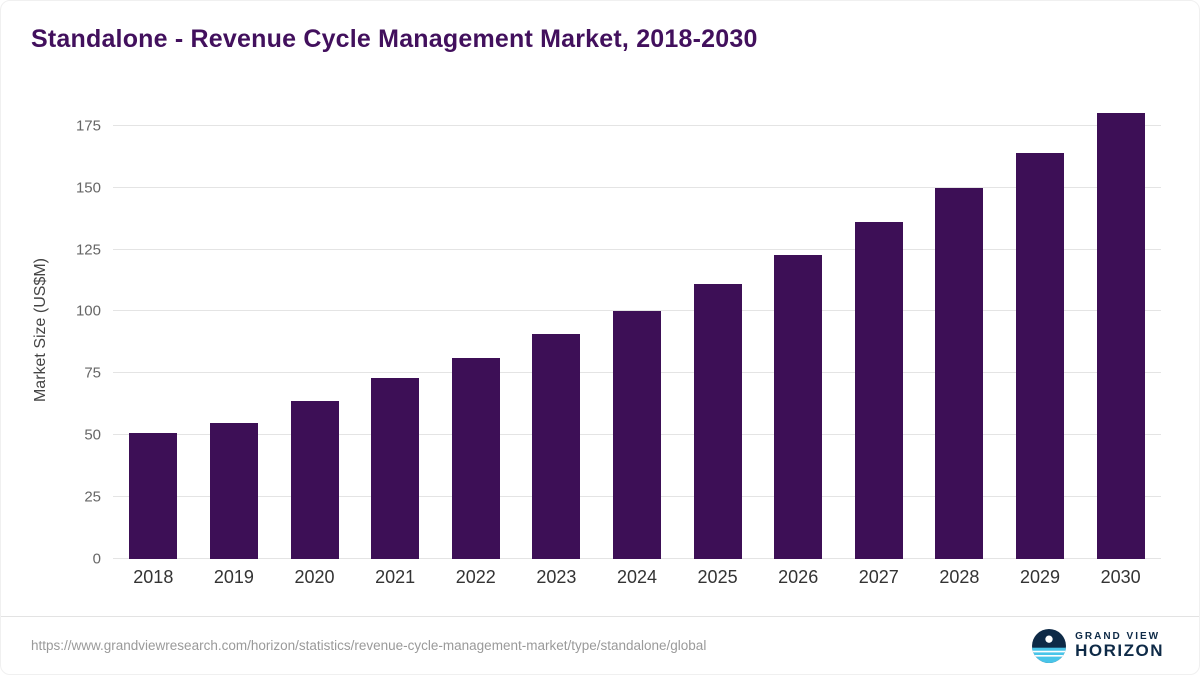  Describe the element at coordinates (234, 330) in the screenshot. I see `bar-slot-2019` at that location.